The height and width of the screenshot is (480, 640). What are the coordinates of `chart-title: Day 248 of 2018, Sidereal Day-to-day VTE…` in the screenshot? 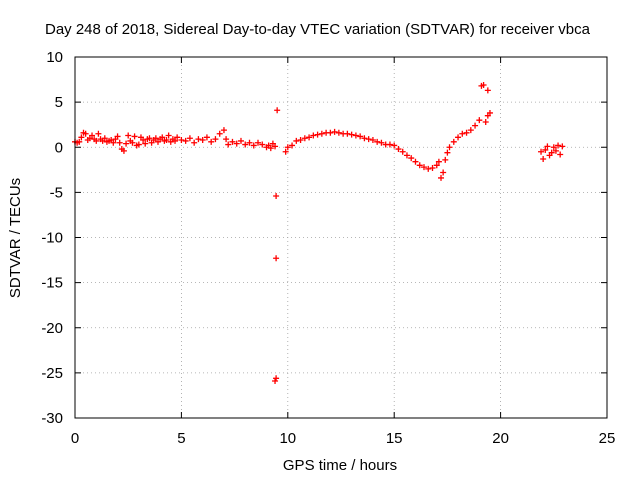 It's located at (318, 29).